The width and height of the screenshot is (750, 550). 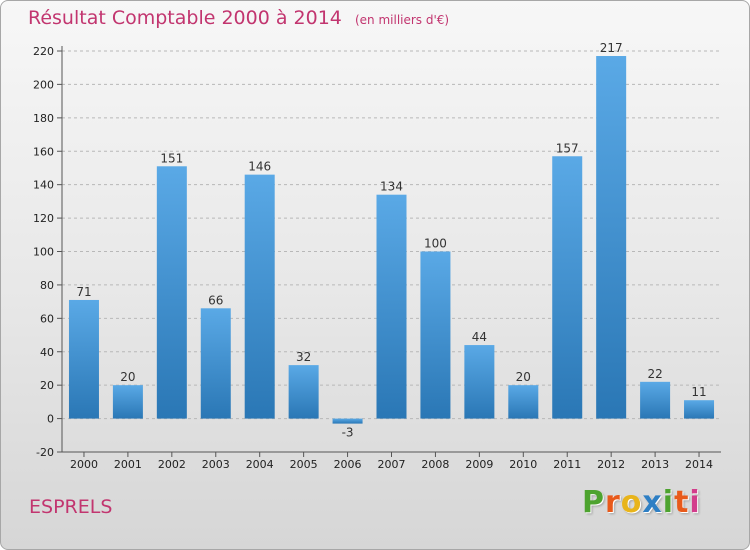 I want to click on y-tick-label: 40, so click(x=47, y=352).